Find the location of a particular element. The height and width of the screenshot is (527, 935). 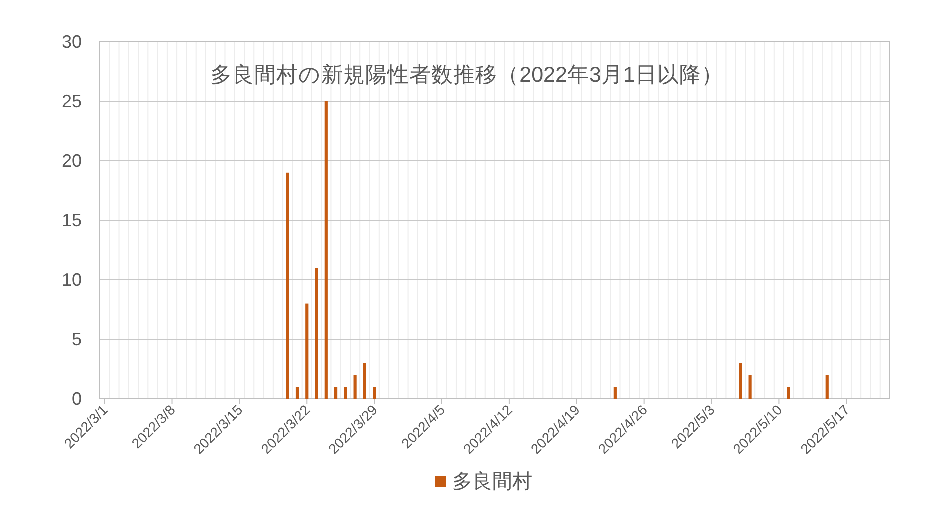

y-tick-label: 10 is located at coordinates (72, 280).